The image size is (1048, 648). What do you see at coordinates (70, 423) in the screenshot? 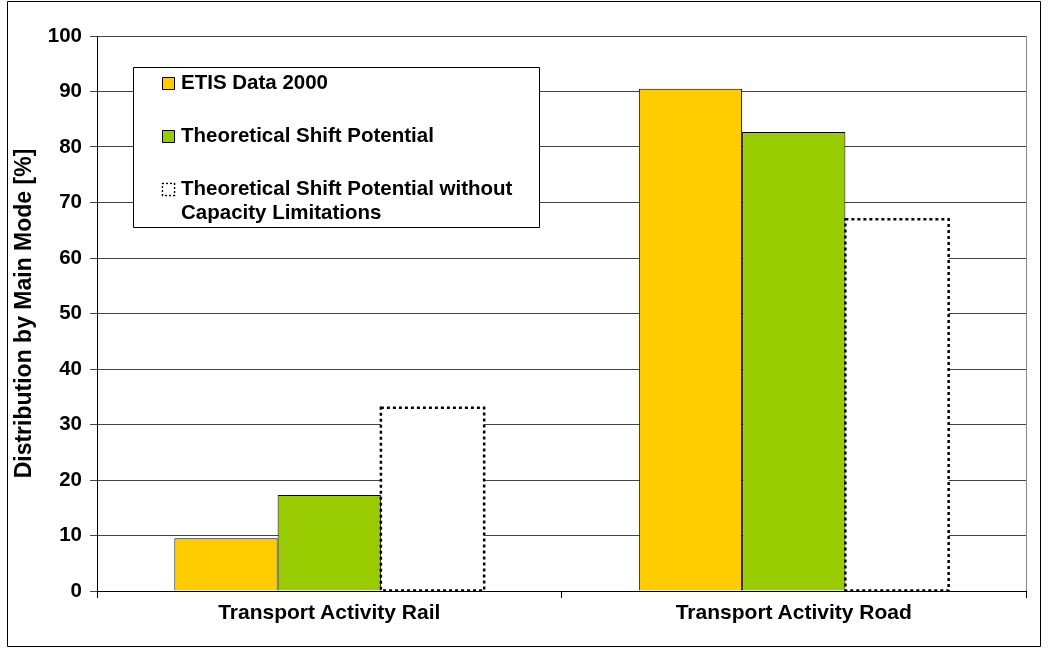
I see `y-tick-label: 30` at bounding box center [70, 423].